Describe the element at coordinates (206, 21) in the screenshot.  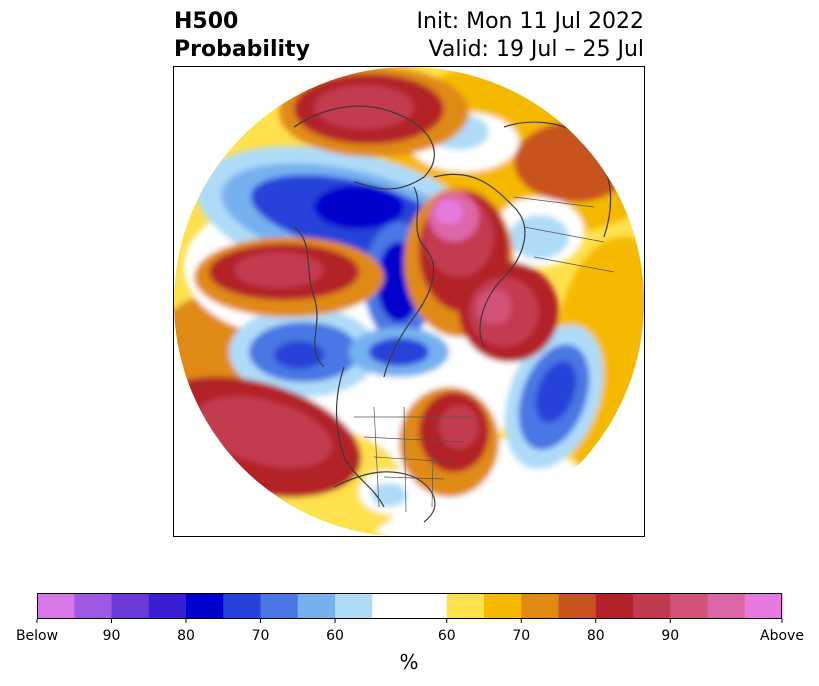
I see `variable-label: H500` at that location.